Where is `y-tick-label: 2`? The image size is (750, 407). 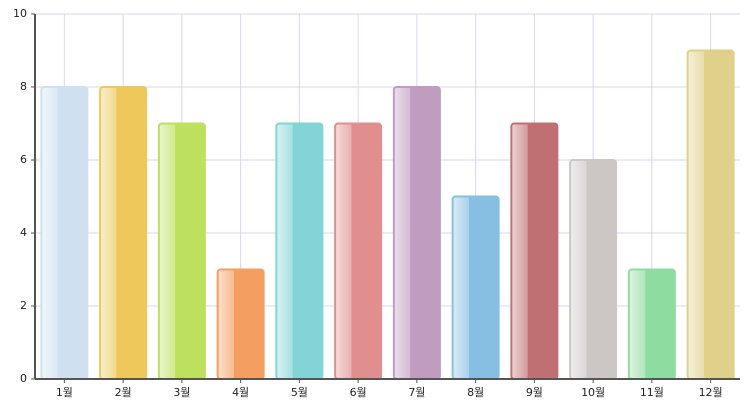 y-tick-label: 2 is located at coordinates (23, 305).